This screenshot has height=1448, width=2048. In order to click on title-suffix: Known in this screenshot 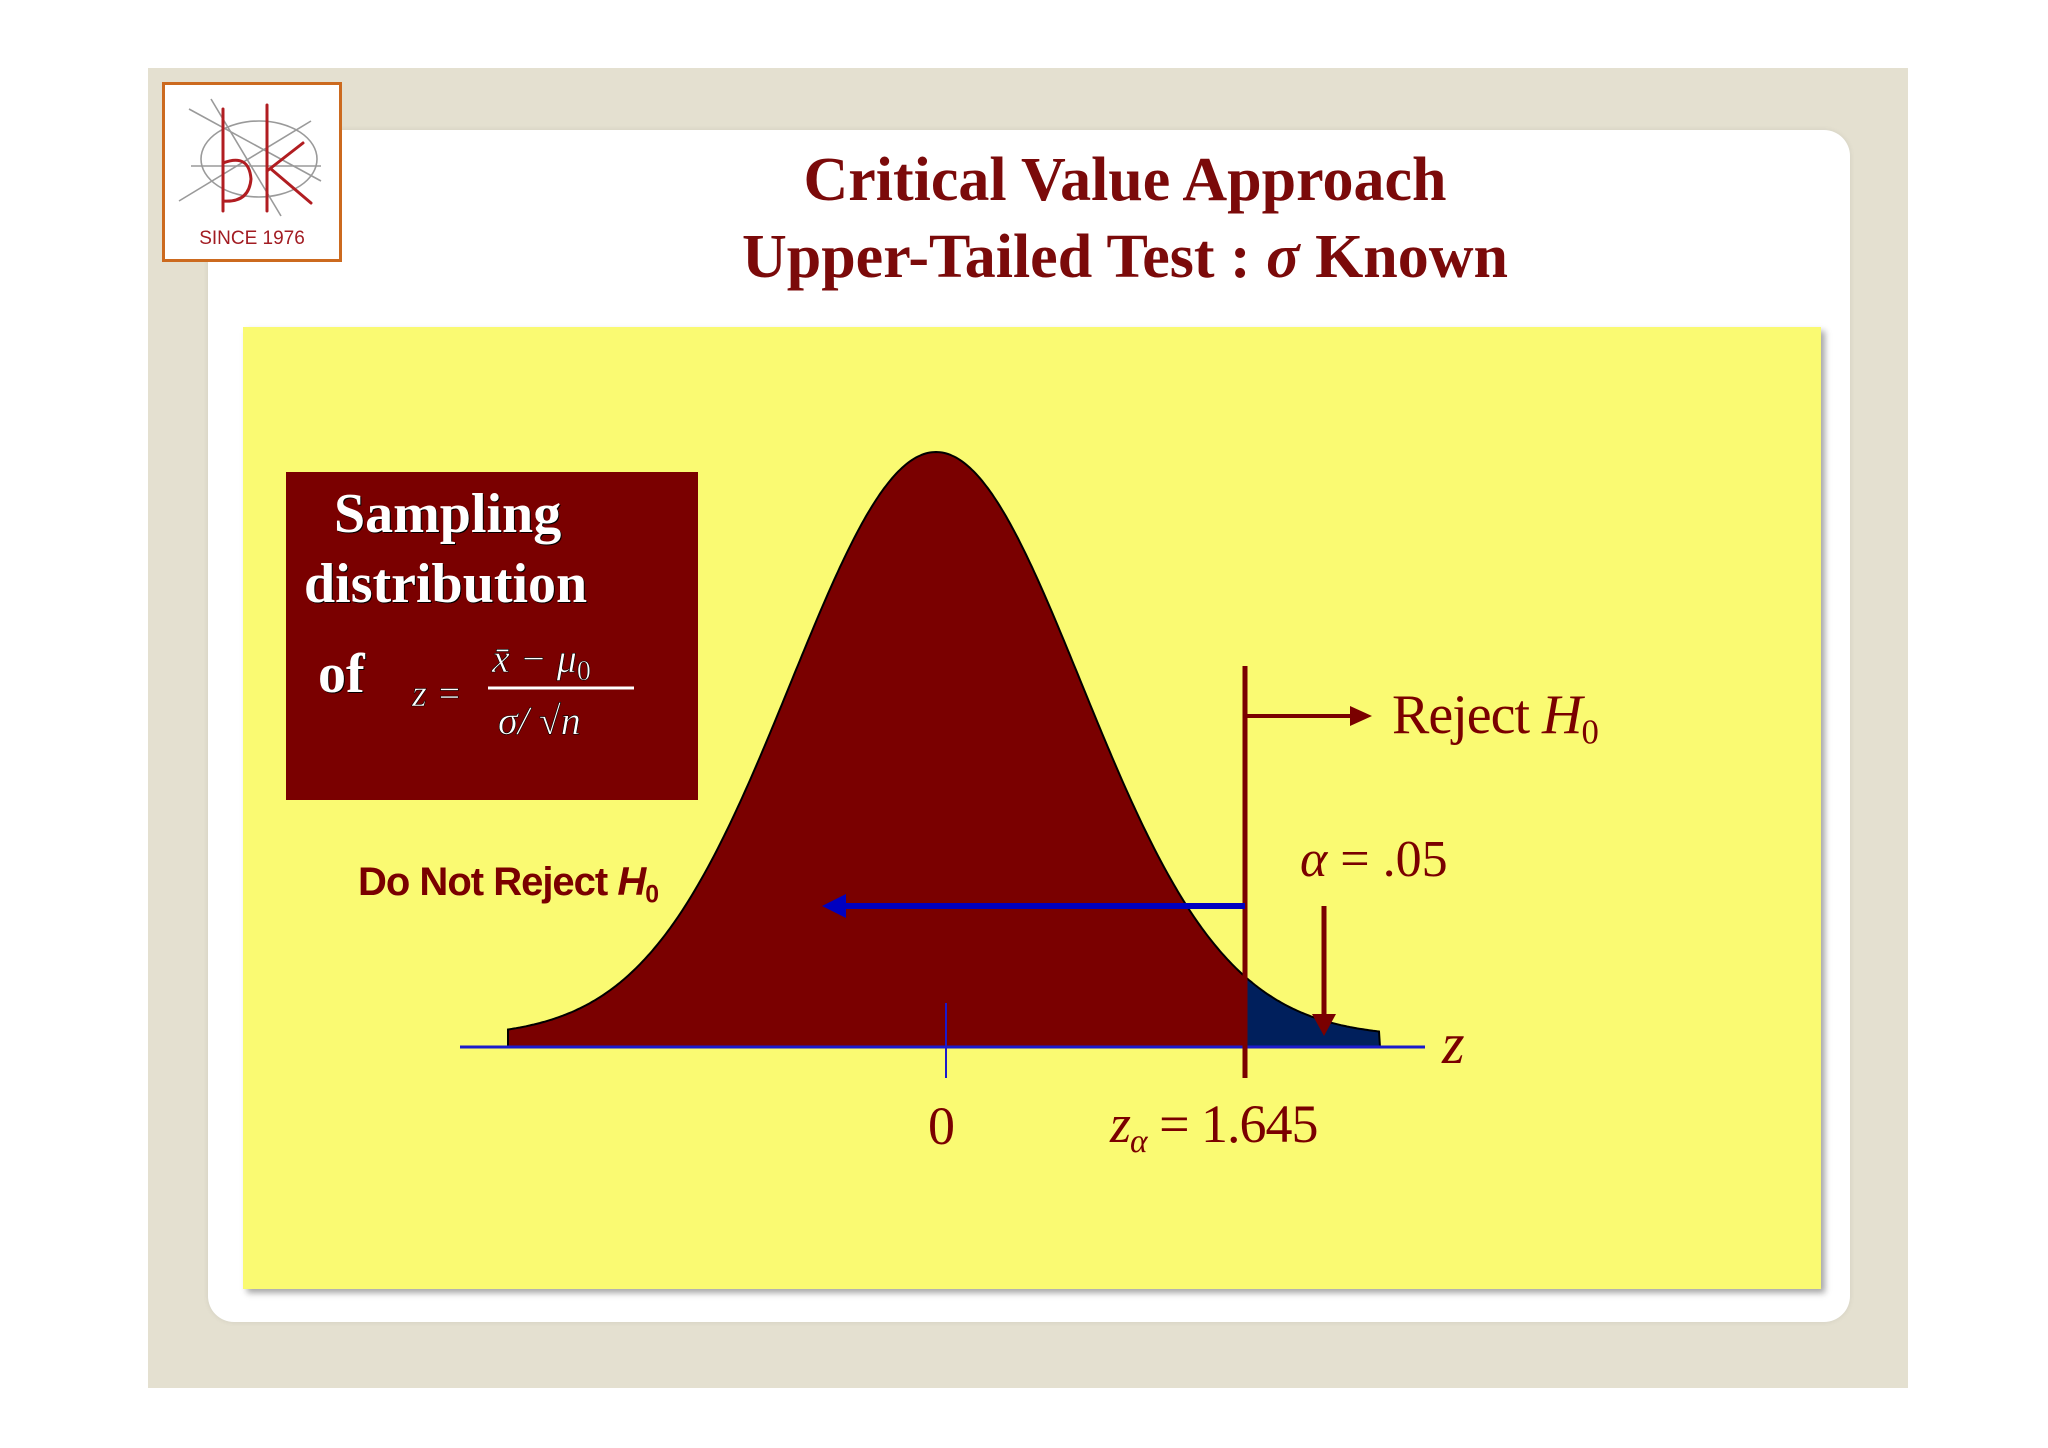, I will do `click(1404, 257)`.